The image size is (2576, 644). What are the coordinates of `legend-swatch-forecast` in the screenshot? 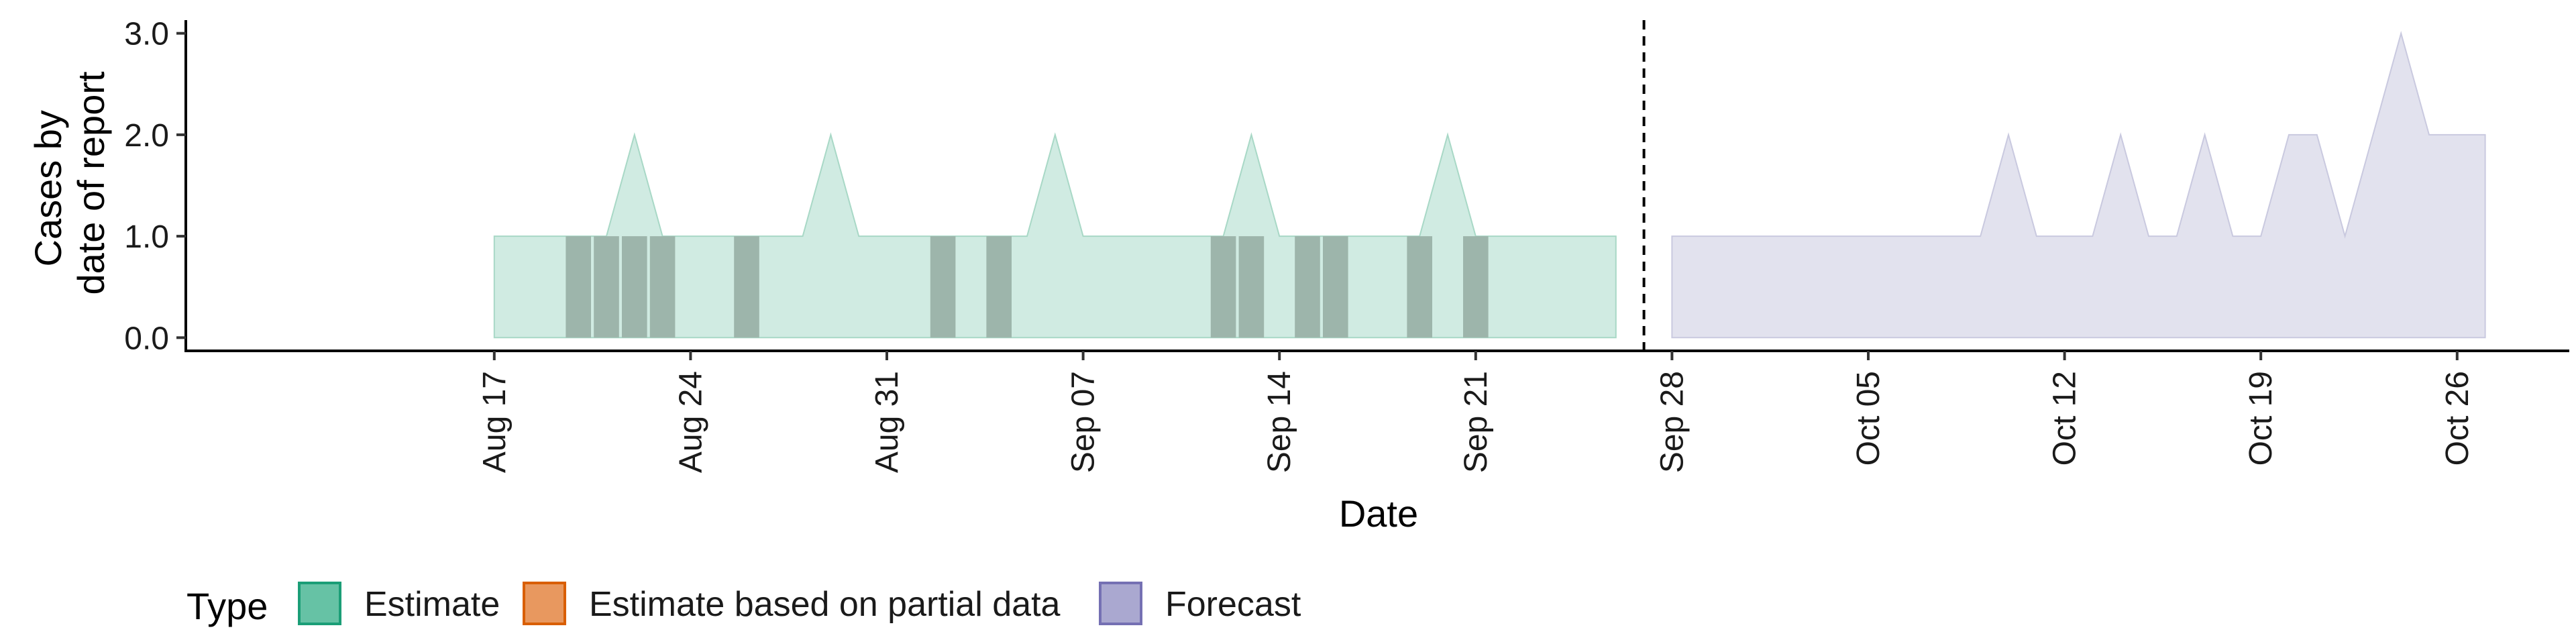 It's located at (1120, 603).